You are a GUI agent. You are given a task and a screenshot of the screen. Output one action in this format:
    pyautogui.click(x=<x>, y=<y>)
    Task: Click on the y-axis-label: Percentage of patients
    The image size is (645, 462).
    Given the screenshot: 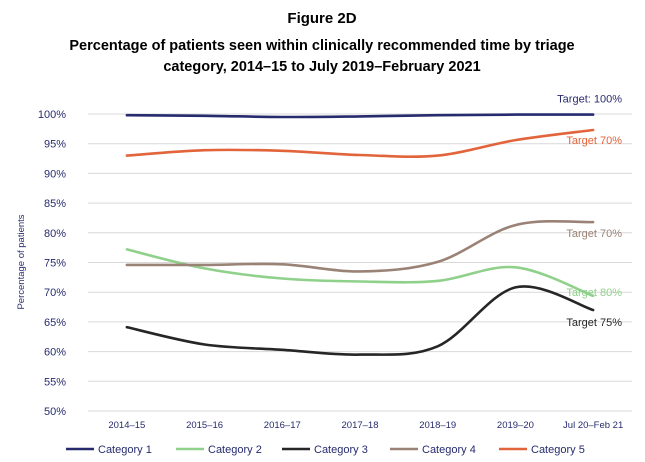 What is the action you would take?
    pyautogui.click(x=21, y=261)
    